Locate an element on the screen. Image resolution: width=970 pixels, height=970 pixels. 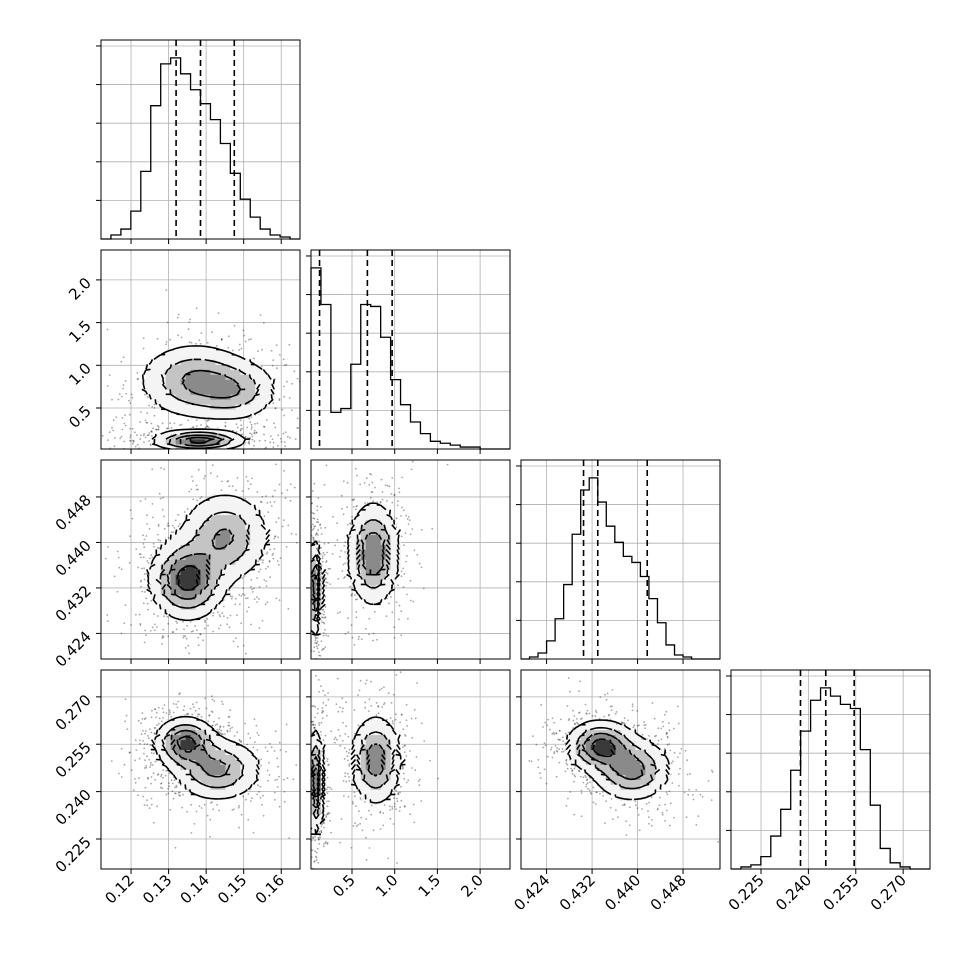
scatter-panel-1-0: 0.5 1.0 1.5 2.0 is located at coordinates (183, 351).